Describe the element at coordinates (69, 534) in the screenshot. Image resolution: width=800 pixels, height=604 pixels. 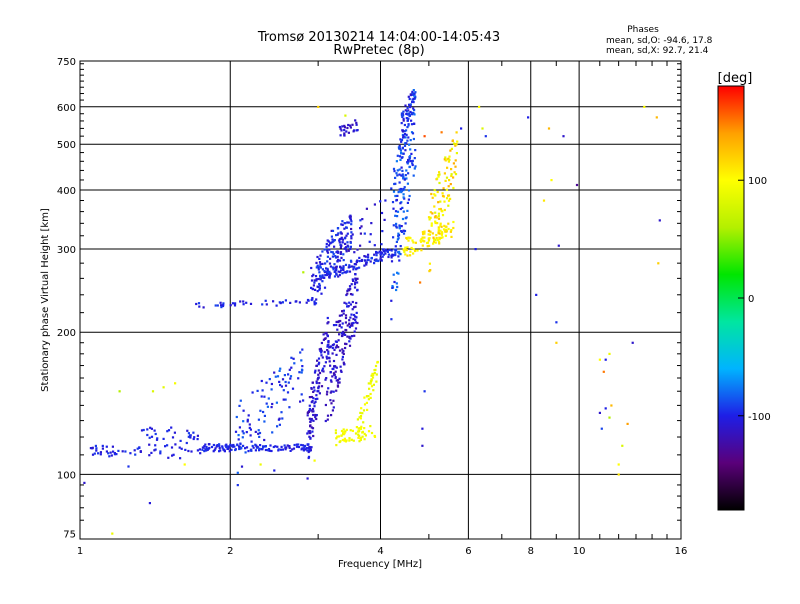
I see `y-tick-label: 75` at that location.